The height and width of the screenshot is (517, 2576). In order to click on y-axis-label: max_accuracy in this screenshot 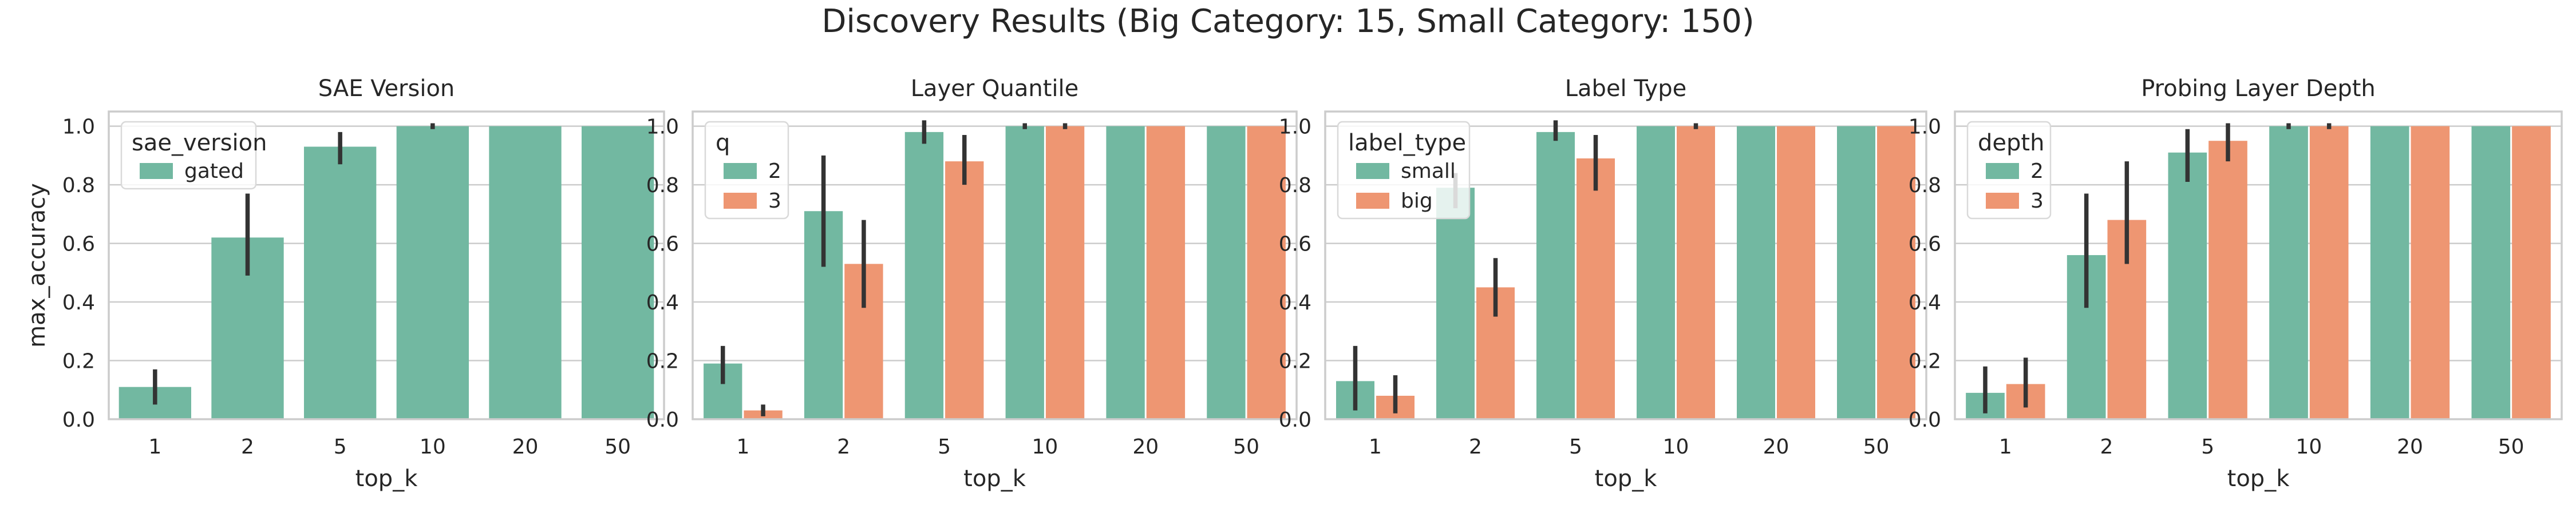, I will do `click(37, 265)`.